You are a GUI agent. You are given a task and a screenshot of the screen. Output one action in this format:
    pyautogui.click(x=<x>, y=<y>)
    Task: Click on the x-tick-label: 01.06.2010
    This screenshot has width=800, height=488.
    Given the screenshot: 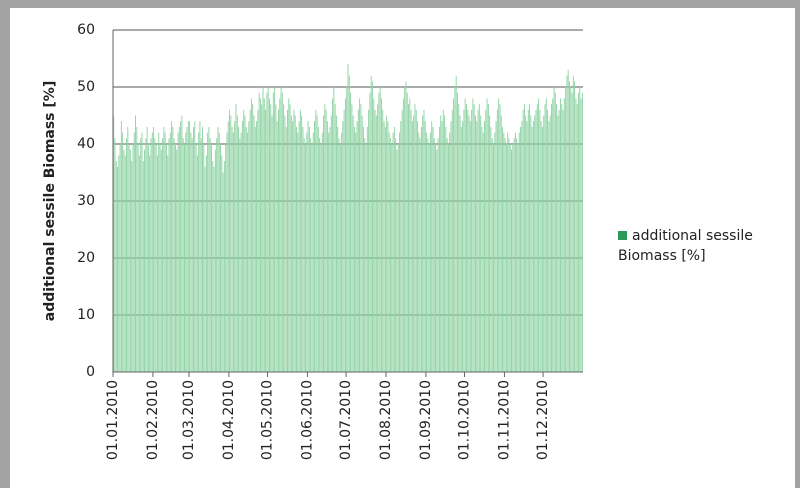 What is the action you would take?
    pyautogui.click(x=307, y=420)
    